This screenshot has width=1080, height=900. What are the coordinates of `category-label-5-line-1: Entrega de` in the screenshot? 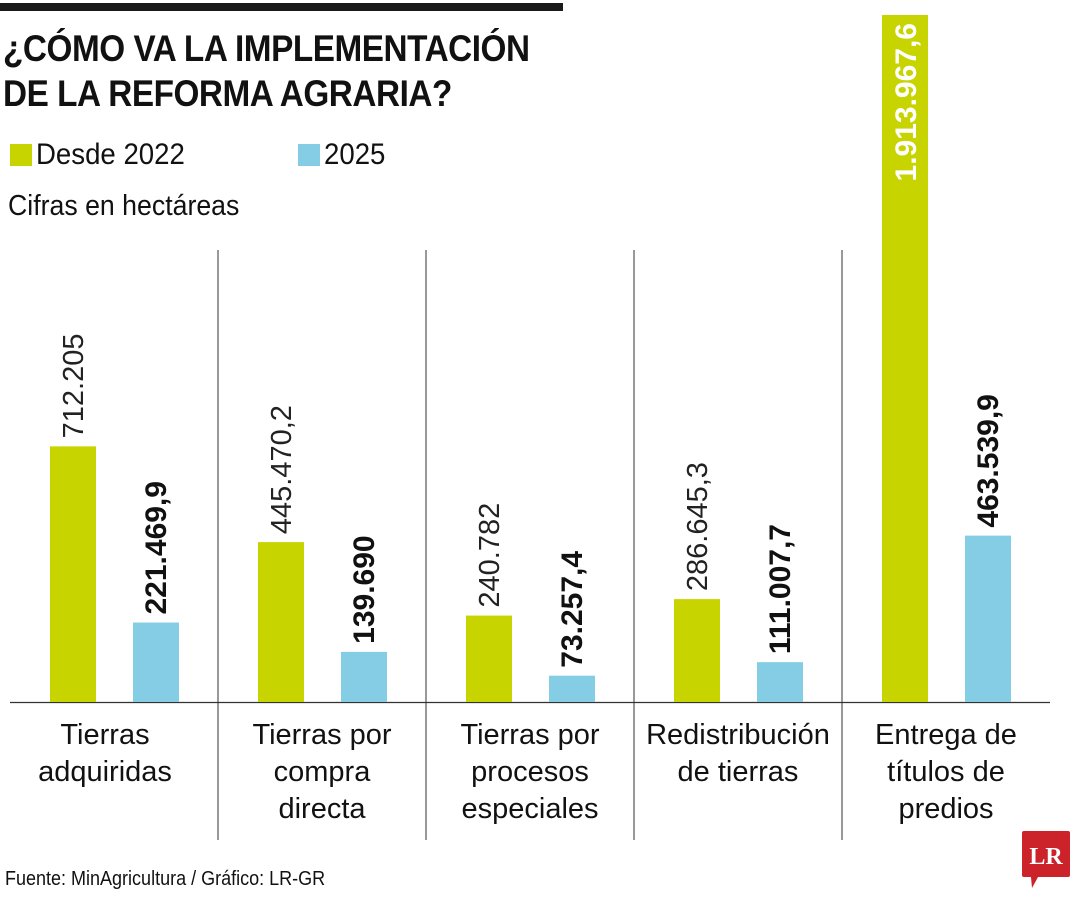 It's located at (946, 735).